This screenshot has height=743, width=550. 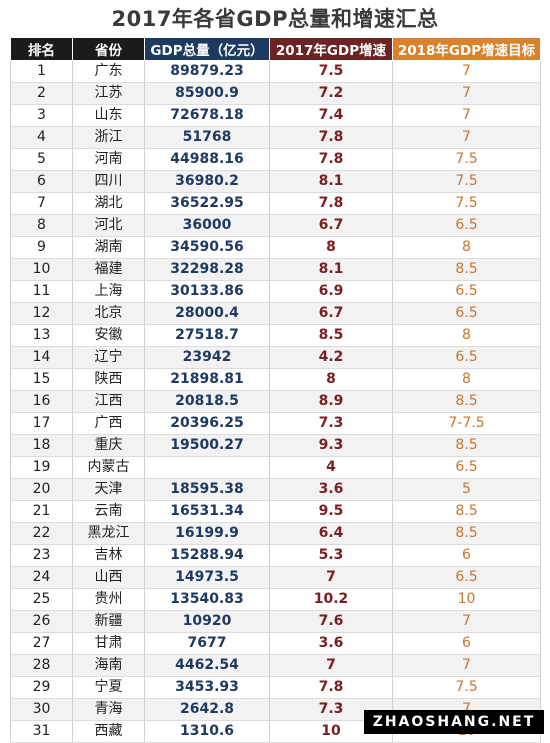 What do you see at coordinates (207, 599) in the screenshot?
I see `cell-gdp: 13540.83` at bounding box center [207, 599].